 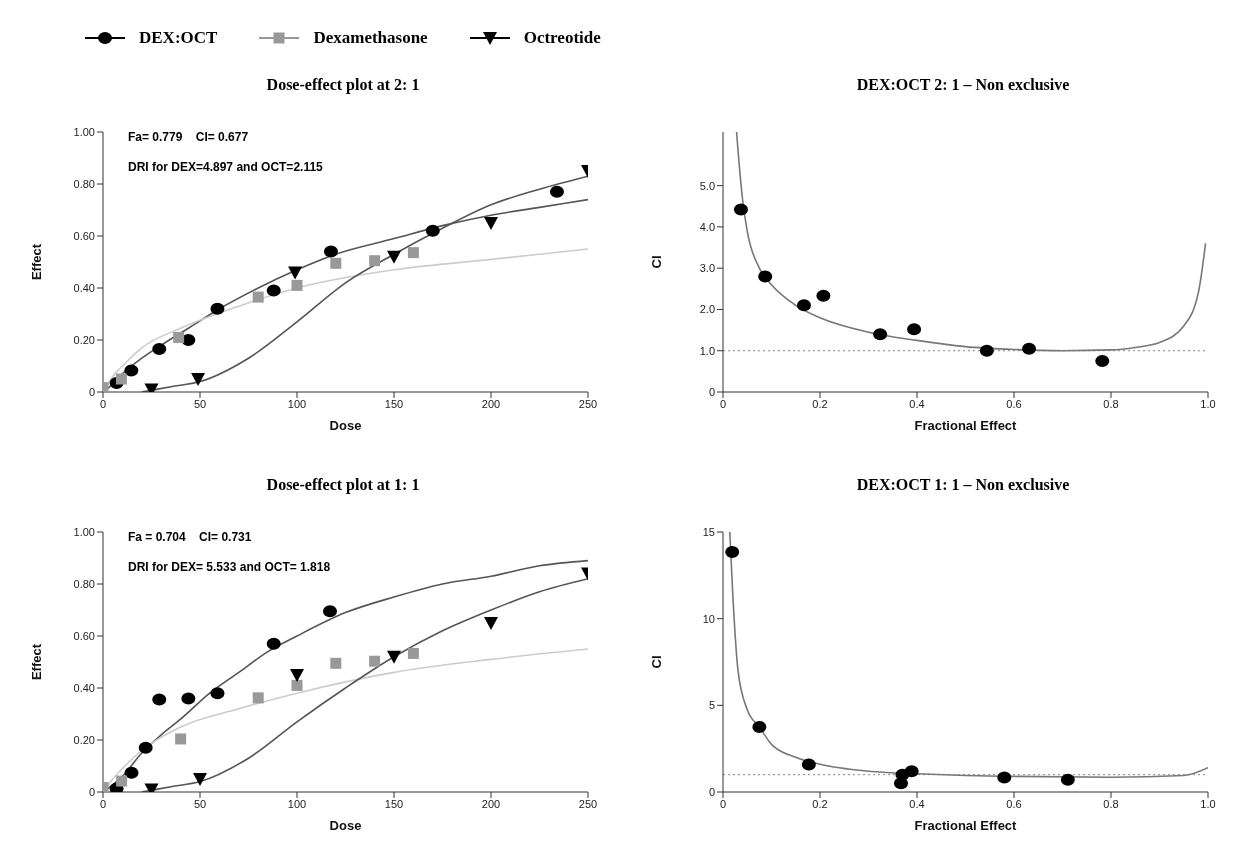 I want to click on y-tick-label: 4.0, so click(x=707, y=226).